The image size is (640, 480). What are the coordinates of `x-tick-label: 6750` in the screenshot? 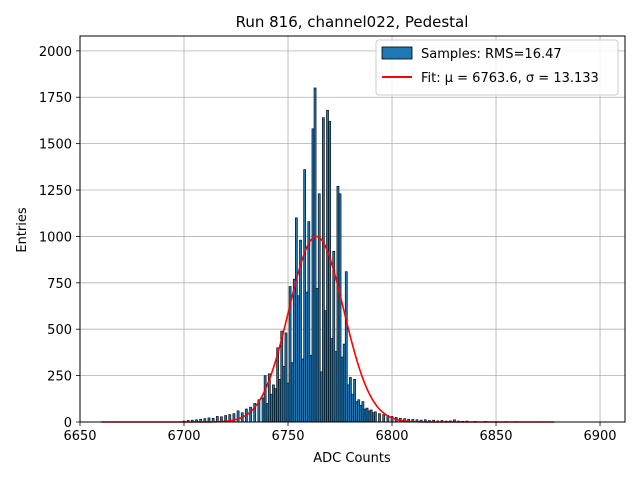 It's located at (287, 436).